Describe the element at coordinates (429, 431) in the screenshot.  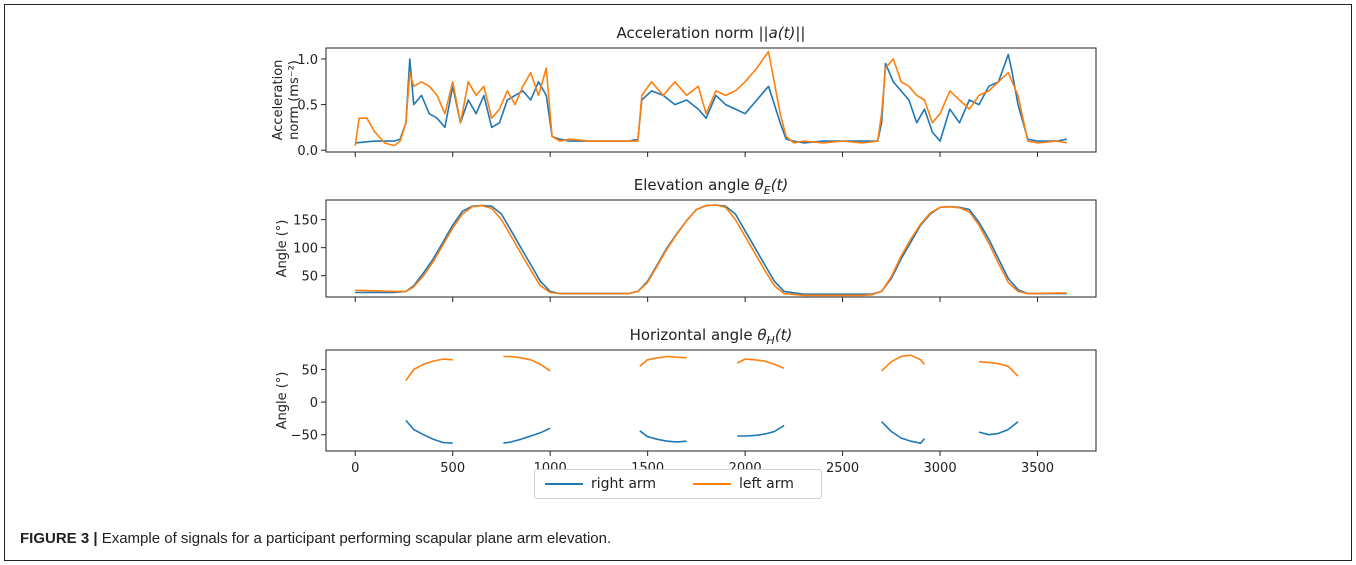
I see `series-line-right-arm-panel3-seg0` at that location.